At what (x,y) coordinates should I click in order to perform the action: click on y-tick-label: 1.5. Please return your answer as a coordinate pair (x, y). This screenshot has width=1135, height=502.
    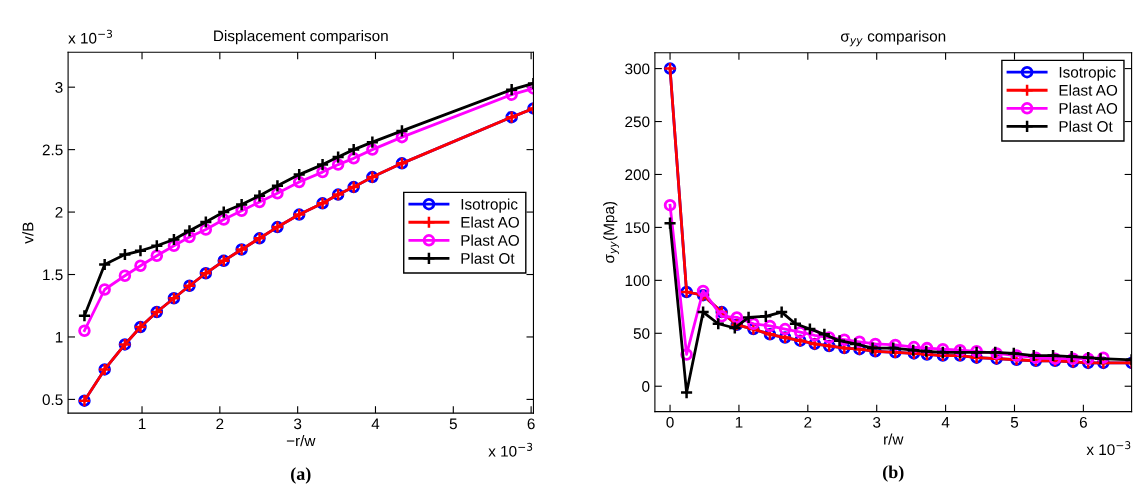
    Looking at the image, I should click on (53, 275).